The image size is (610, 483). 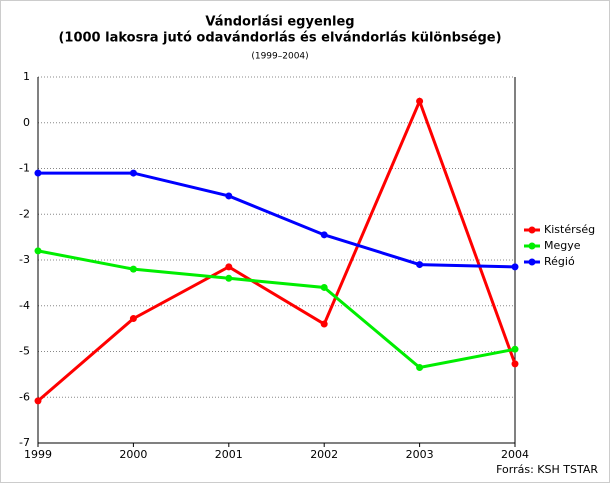 What do you see at coordinates (562, 245) in the screenshot?
I see `legend-label: Megye` at bounding box center [562, 245].